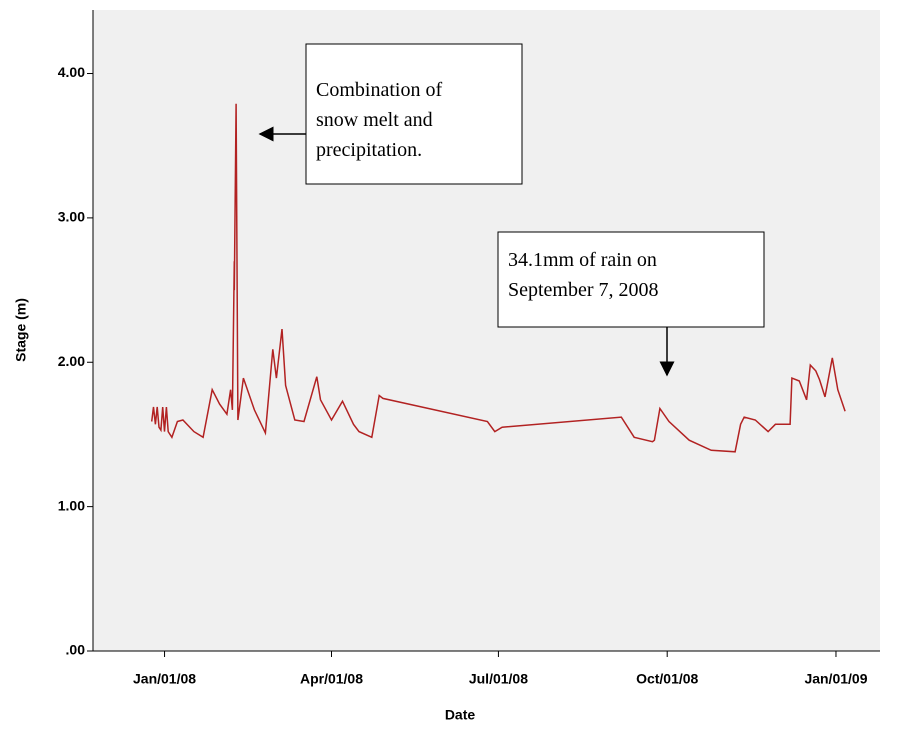 The image size is (917, 733). I want to click on y-tick-label: .00, so click(76, 650).